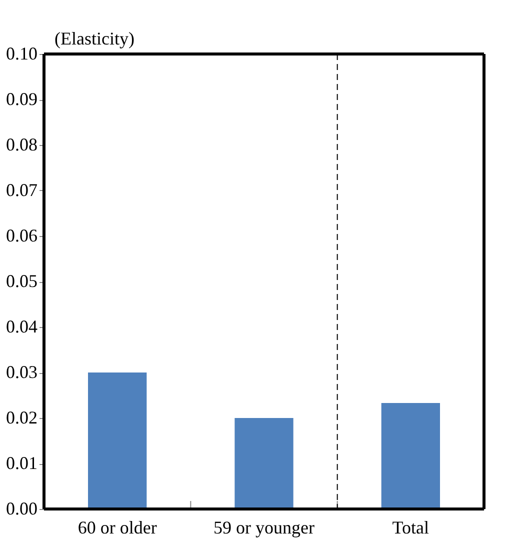 Image resolution: width=530 pixels, height=553 pixels. Describe the element at coordinates (22, 144) in the screenshot. I see `y-tick-label: 0.08` at that location.